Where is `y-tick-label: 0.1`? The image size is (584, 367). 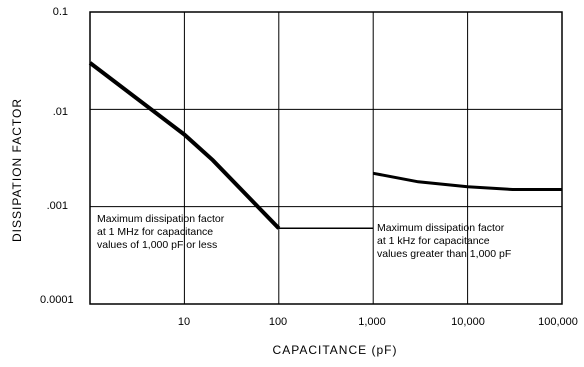
y-tick-label: 0.1 is located at coordinates (60, 12).